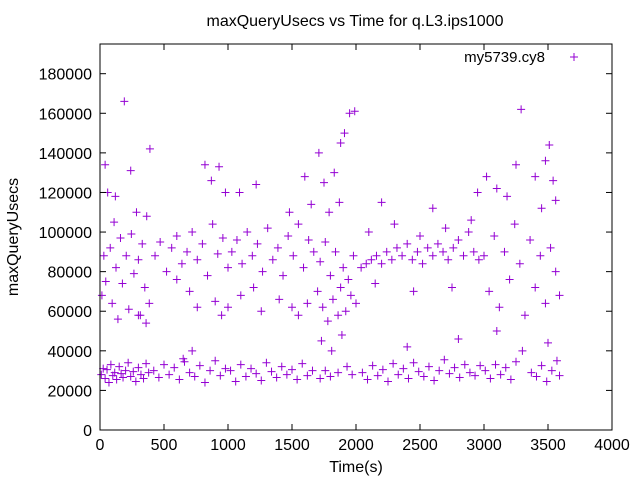  I want to click on y-tick-label: 180000, so click(65, 75).